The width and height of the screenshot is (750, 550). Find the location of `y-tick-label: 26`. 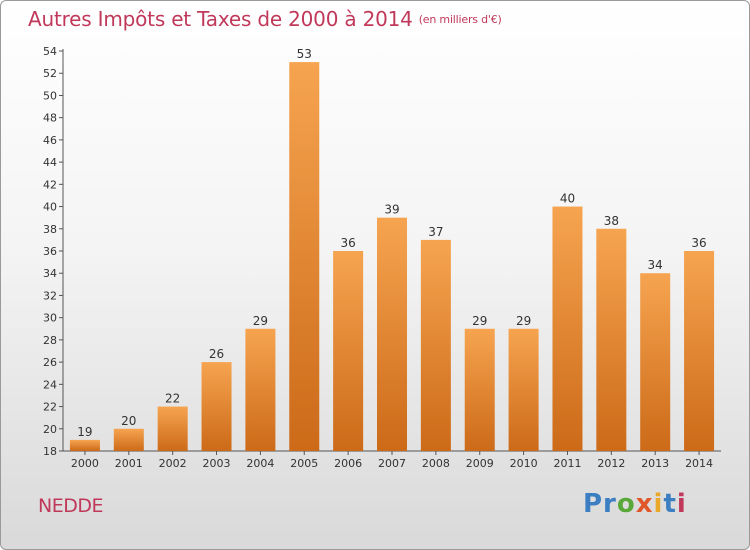

y-tick-label: 26 is located at coordinates (50, 362).